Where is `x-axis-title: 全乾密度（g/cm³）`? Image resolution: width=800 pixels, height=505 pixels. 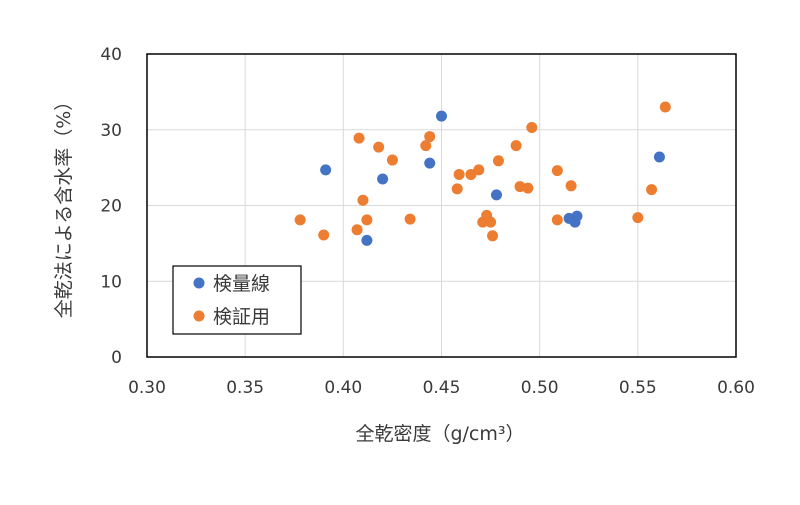
x-axis-title: 全乾密度（g/cm³） is located at coordinates (439, 434).